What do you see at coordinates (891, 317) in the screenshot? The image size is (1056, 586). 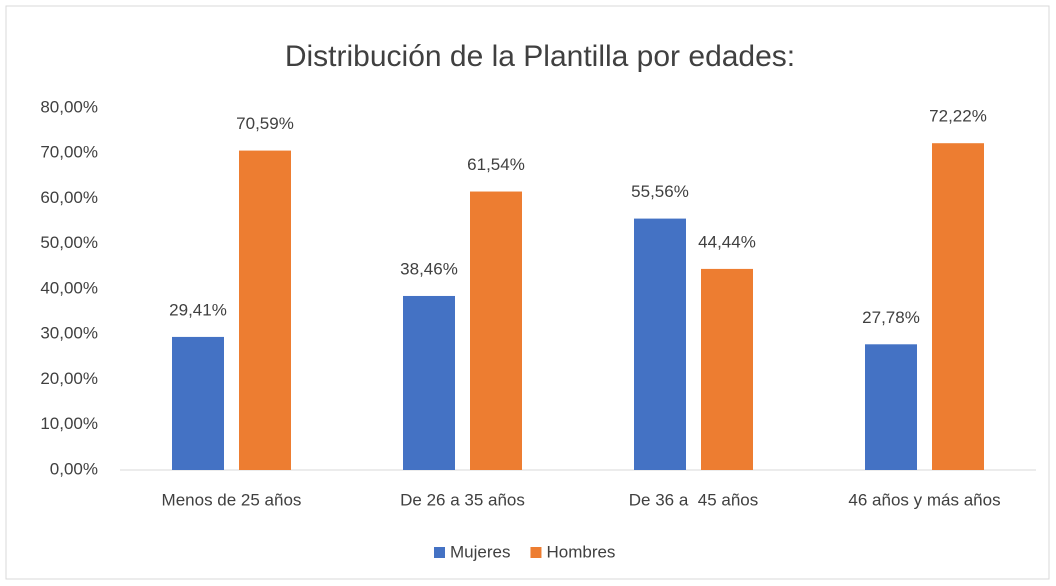 I see `data-label: 27,78%` at bounding box center [891, 317].